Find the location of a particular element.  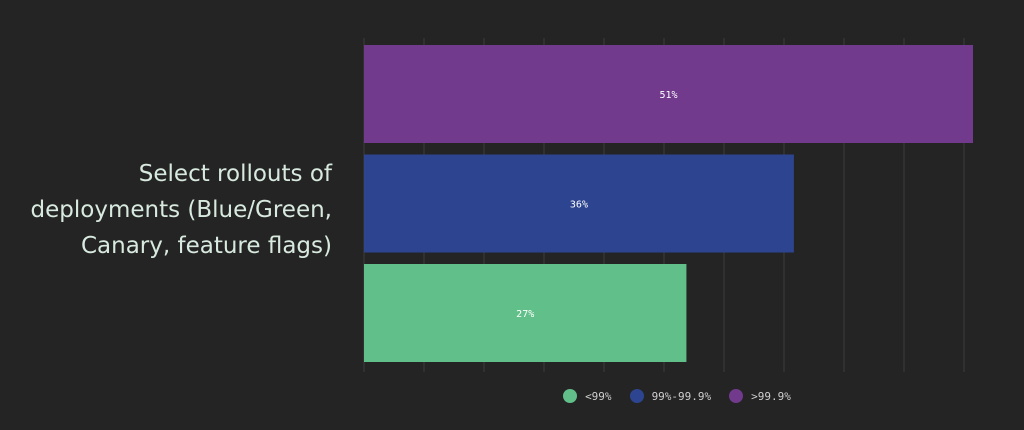

legend-item-low: <99% is located at coordinates (587, 396).